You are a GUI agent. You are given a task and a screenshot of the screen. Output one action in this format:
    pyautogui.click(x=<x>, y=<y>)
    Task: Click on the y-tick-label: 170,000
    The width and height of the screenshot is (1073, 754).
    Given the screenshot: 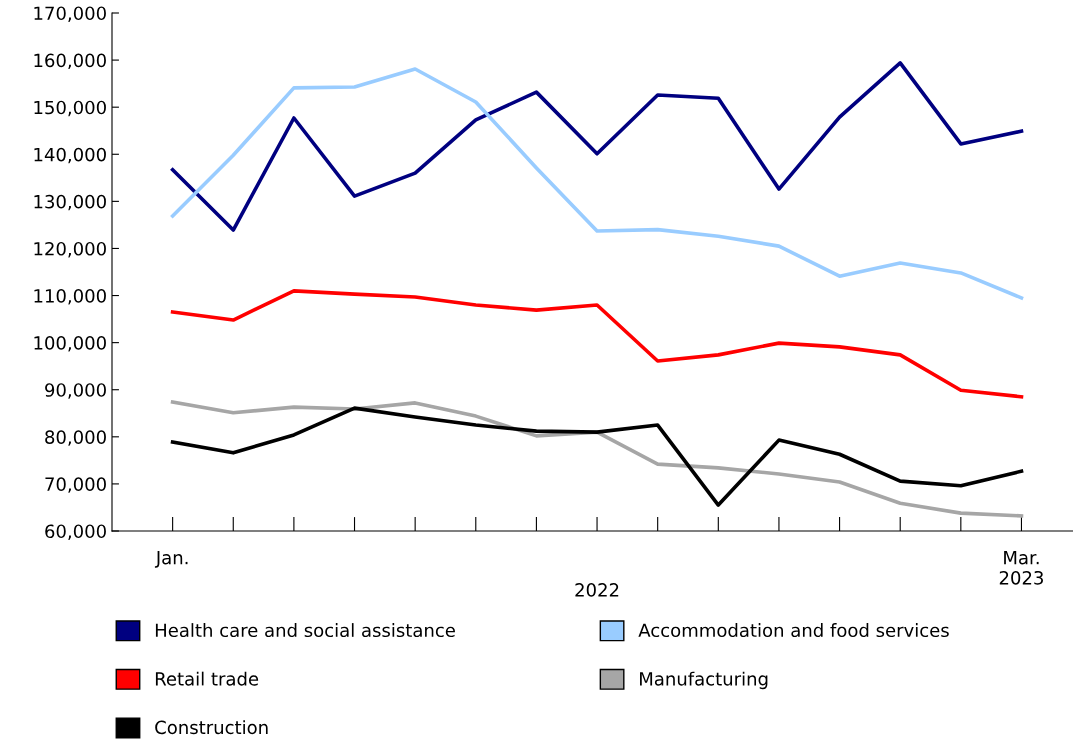 What is the action you would take?
    pyautogui.click(x=70, y=14)
    